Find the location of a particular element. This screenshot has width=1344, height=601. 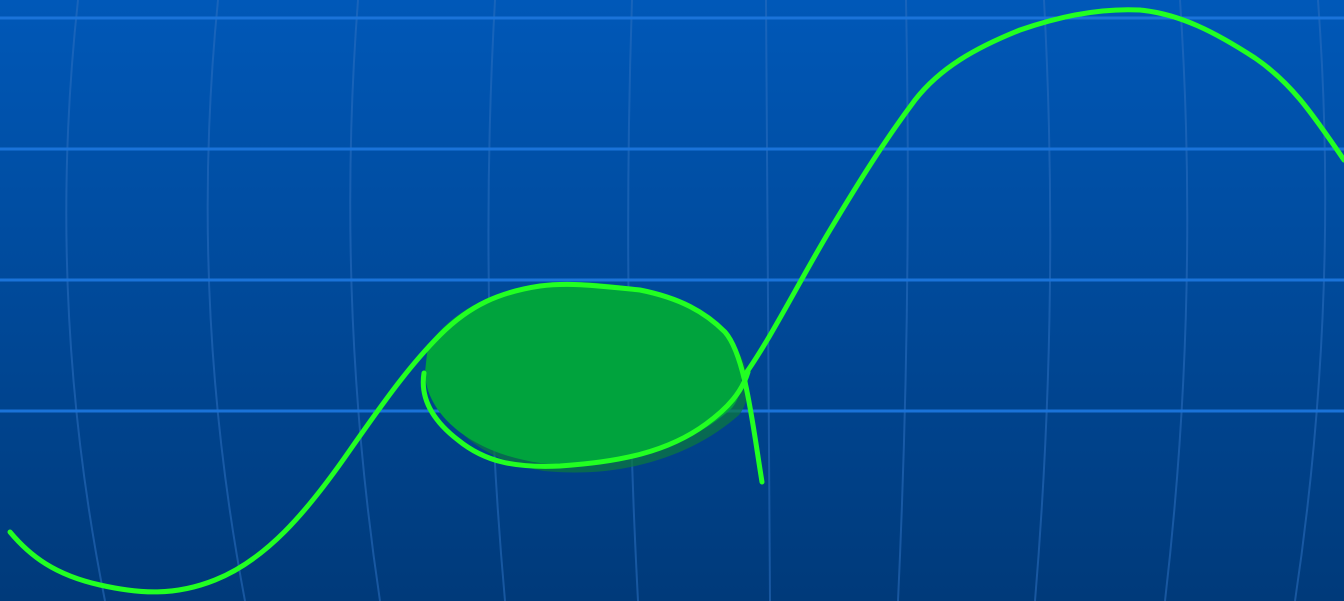

blob-outline is located at coordinates (585, 419).